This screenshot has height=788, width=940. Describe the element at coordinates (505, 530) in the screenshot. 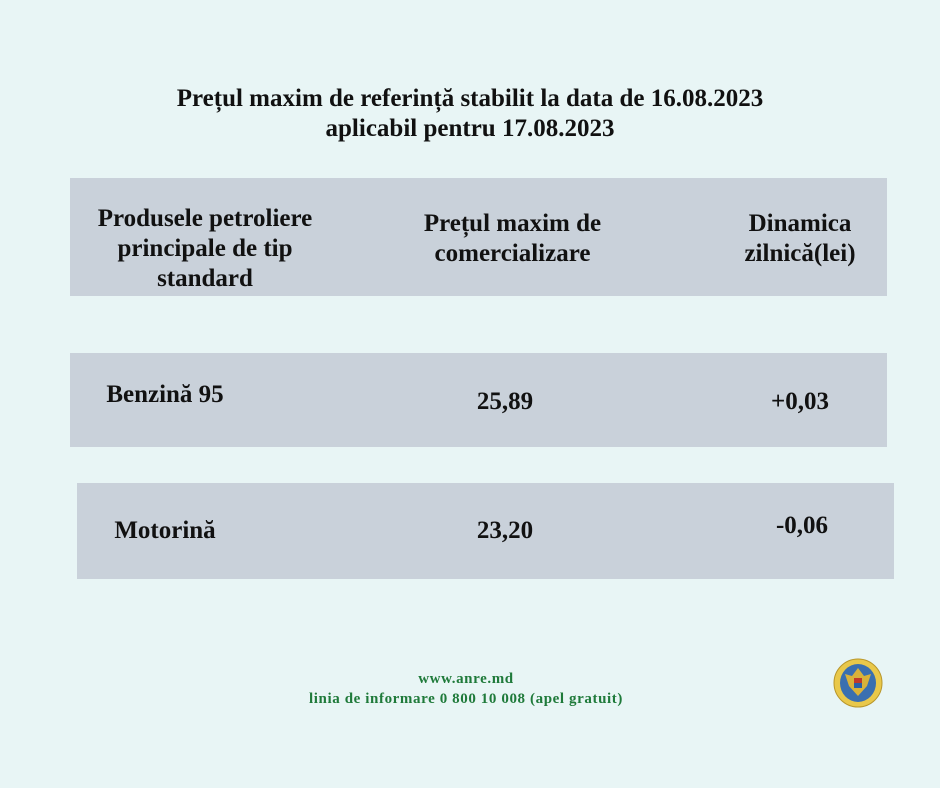

I see `price-value: 23,20` at that location.